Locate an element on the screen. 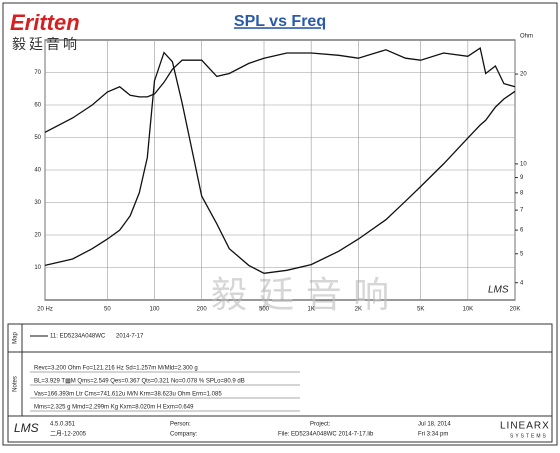 This screenshot has width=560, height=453. x-tick-label: 20 Hz is located at coordinates (45, 310).